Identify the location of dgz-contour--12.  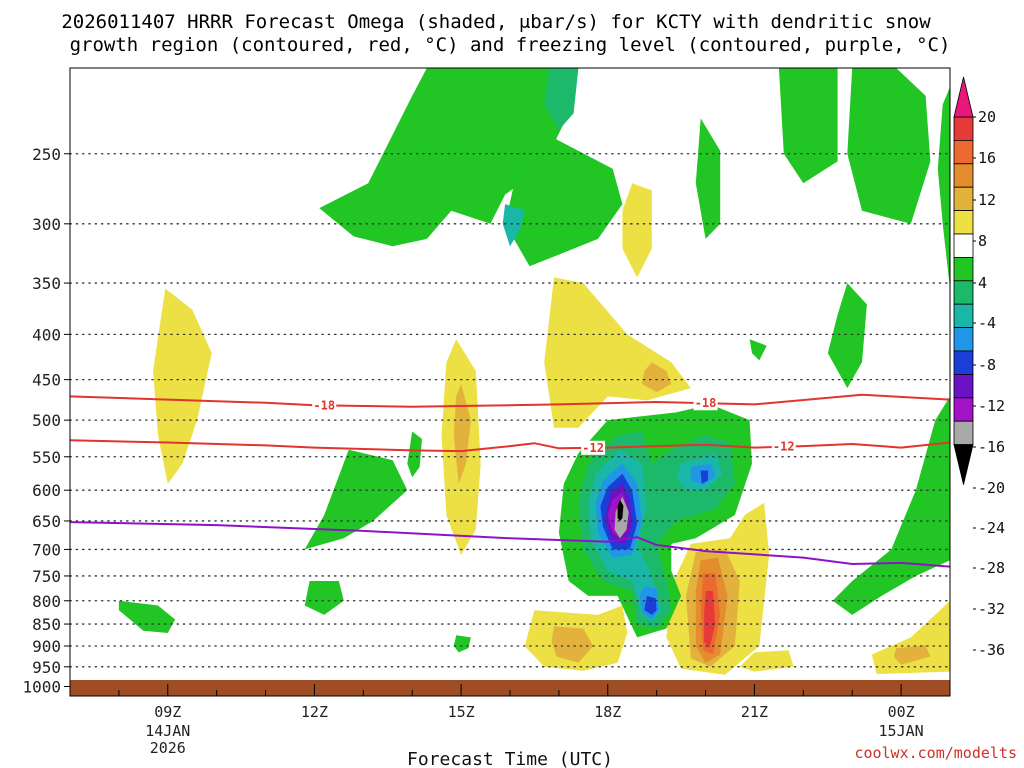
(510, 446).